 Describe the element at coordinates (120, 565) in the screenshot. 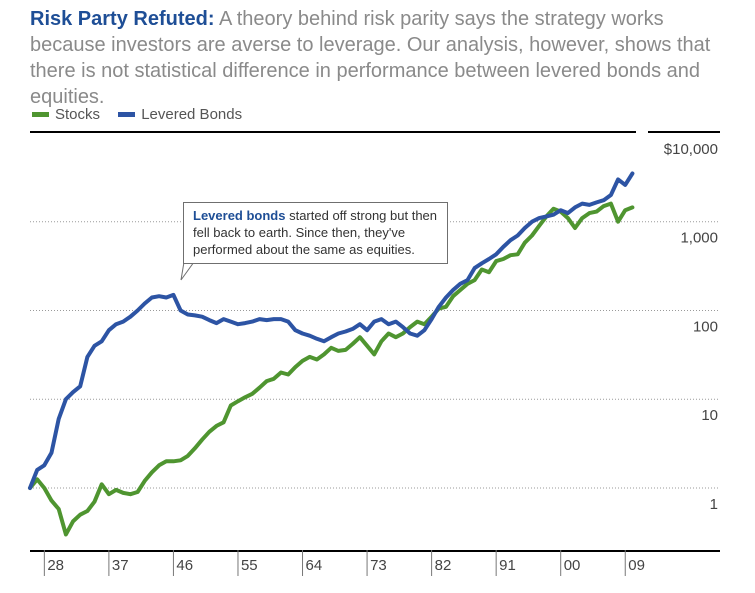

I see `x-tick-label: 37` at that location.